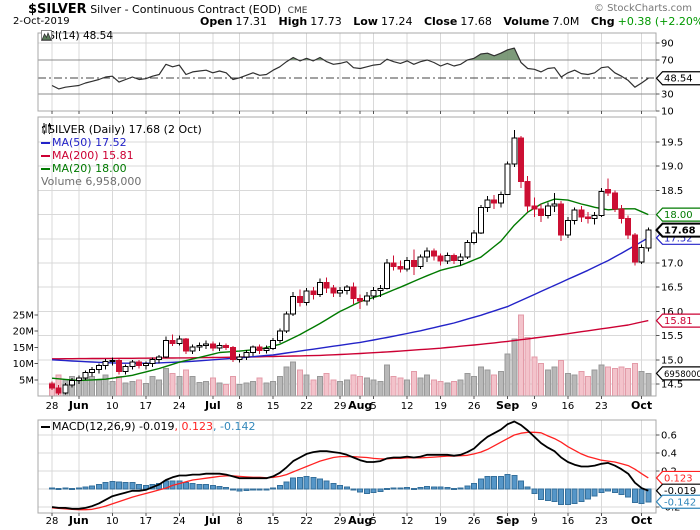  What do you see at coordinates (678, 215) in the screenshot?
I see `axis-callout-text: 18.00` at bounding box center [678, 215].